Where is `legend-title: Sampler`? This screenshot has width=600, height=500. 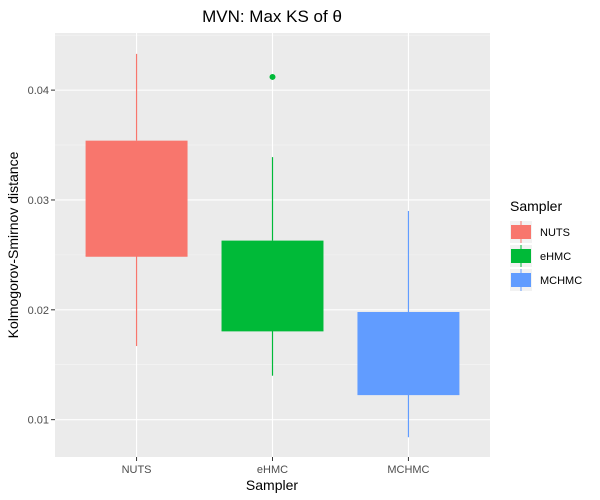
legend-title: Sampler is located at coordinates (536, 206).